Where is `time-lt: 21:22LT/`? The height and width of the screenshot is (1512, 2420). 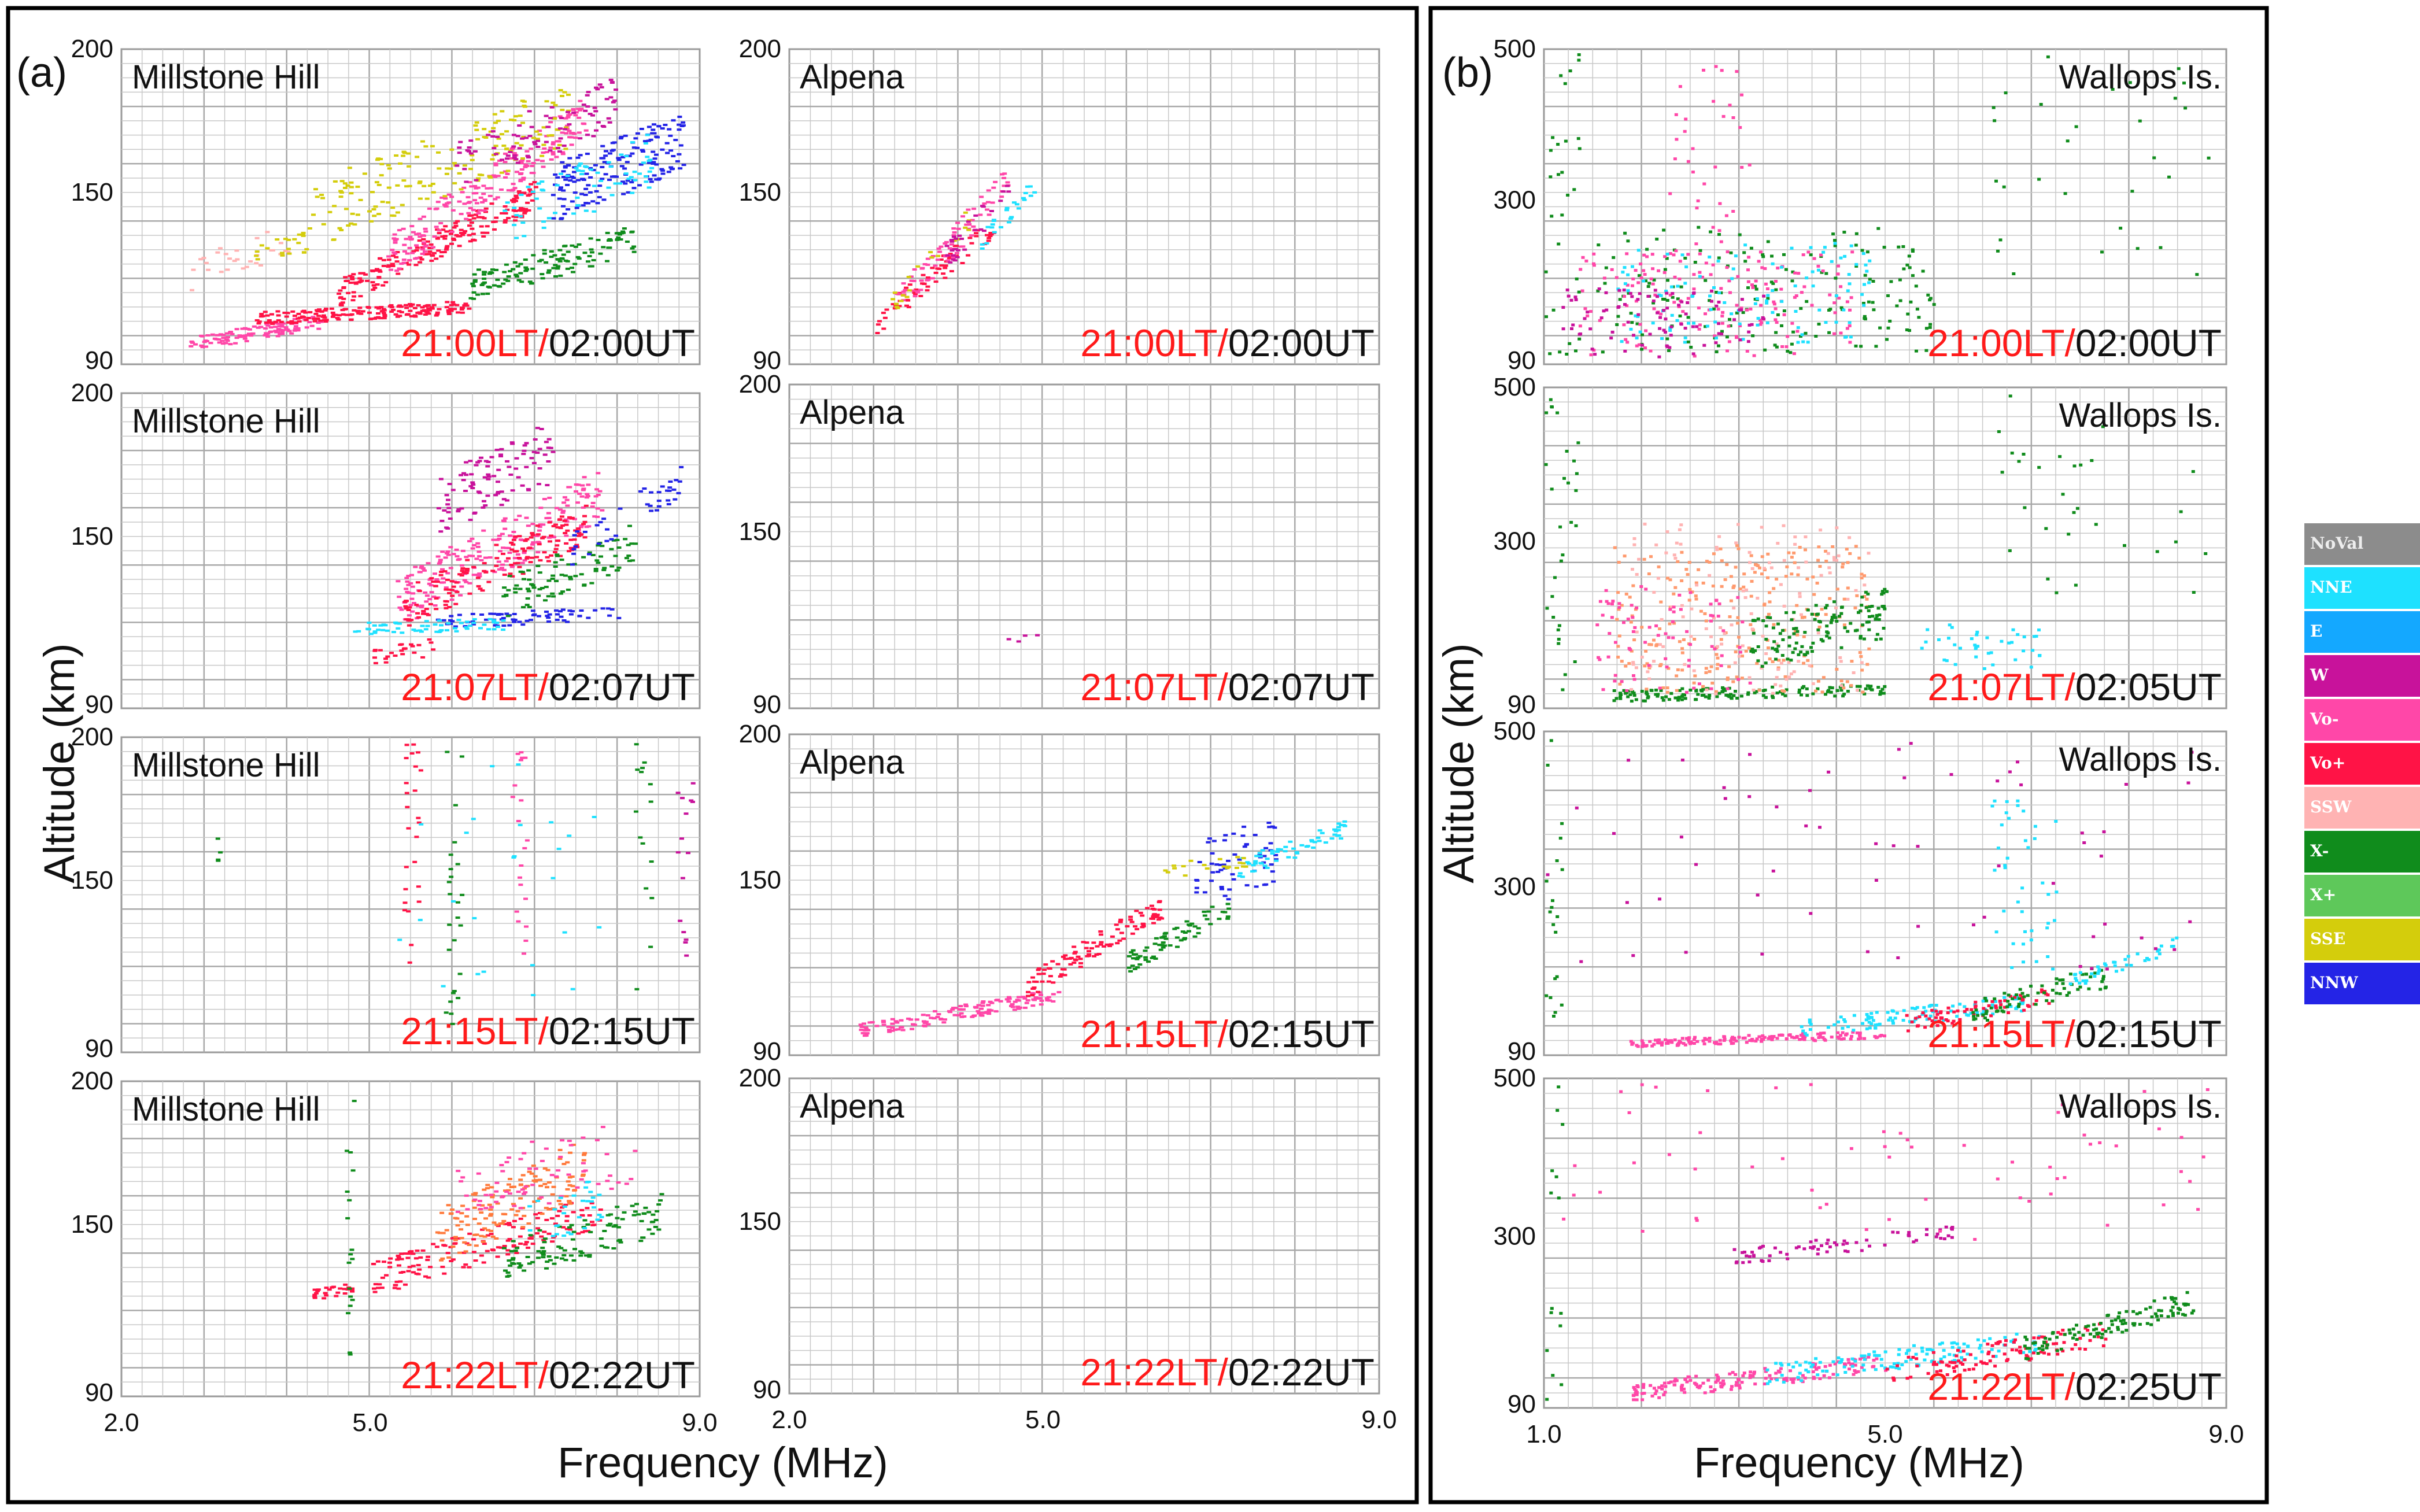
time-lt: 21:22LT/ is located at coordinates (475, 1375).